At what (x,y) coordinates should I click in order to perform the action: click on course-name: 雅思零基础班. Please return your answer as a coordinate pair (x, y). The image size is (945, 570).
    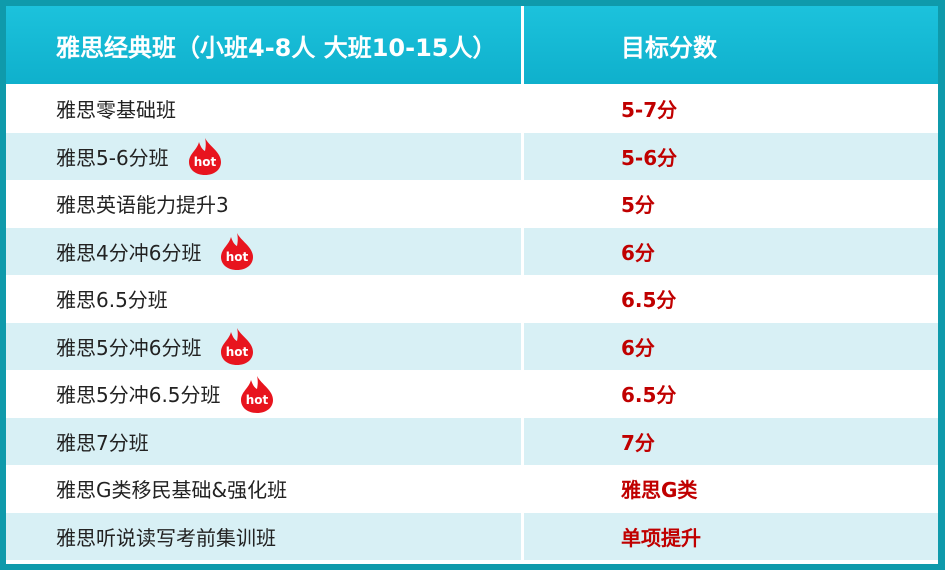
    Looking at the image, I should click on (116, 110).